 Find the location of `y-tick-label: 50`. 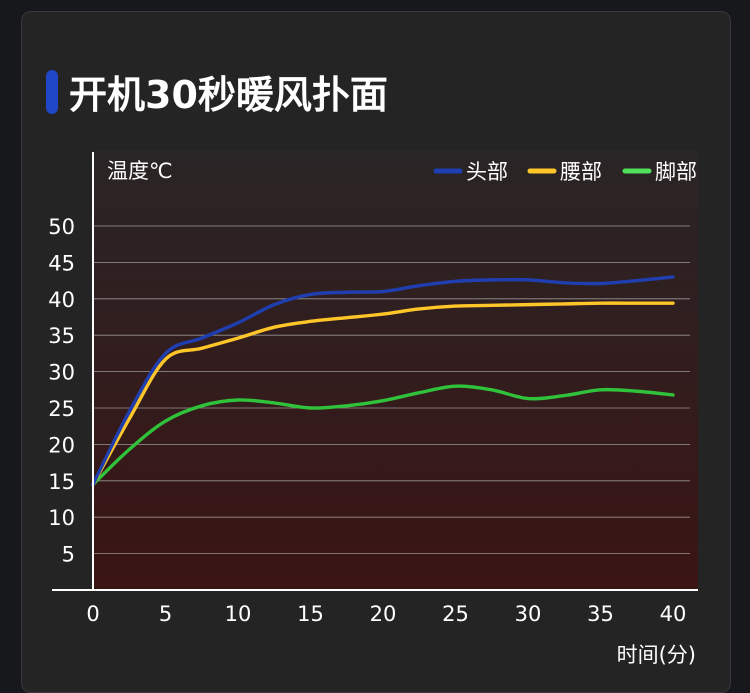

y-tick-label: 50 is located at coordinates (61, 227).